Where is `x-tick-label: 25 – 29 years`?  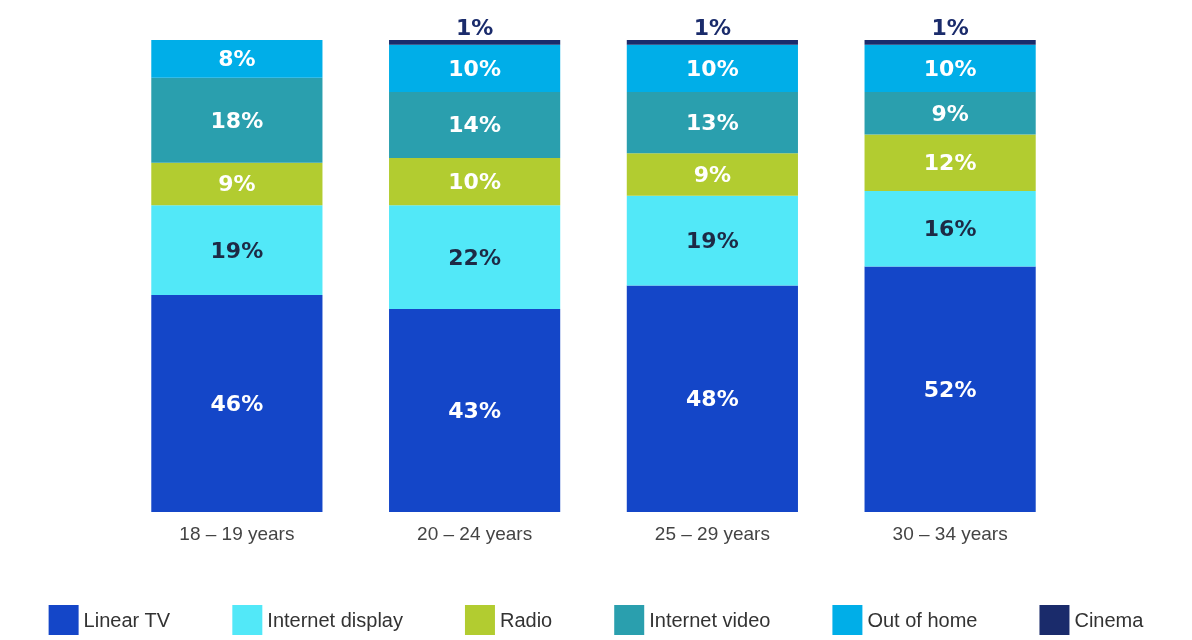 x-tick-label: 25 – 29 years is located at coordinates (712, 533).